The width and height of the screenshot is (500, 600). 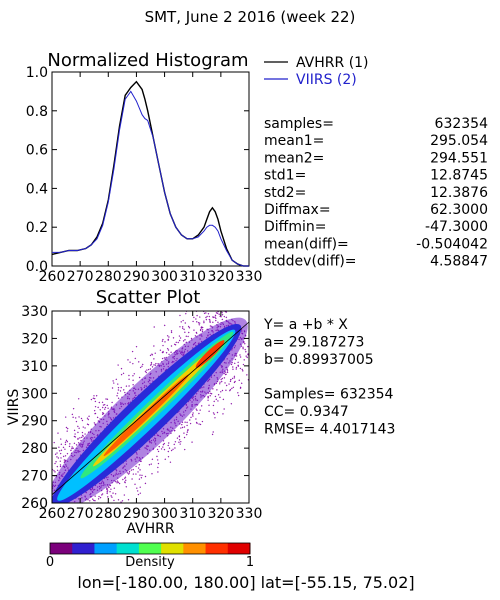 I want to click on stat-value: -0.504042, so click(x=452, y=244).